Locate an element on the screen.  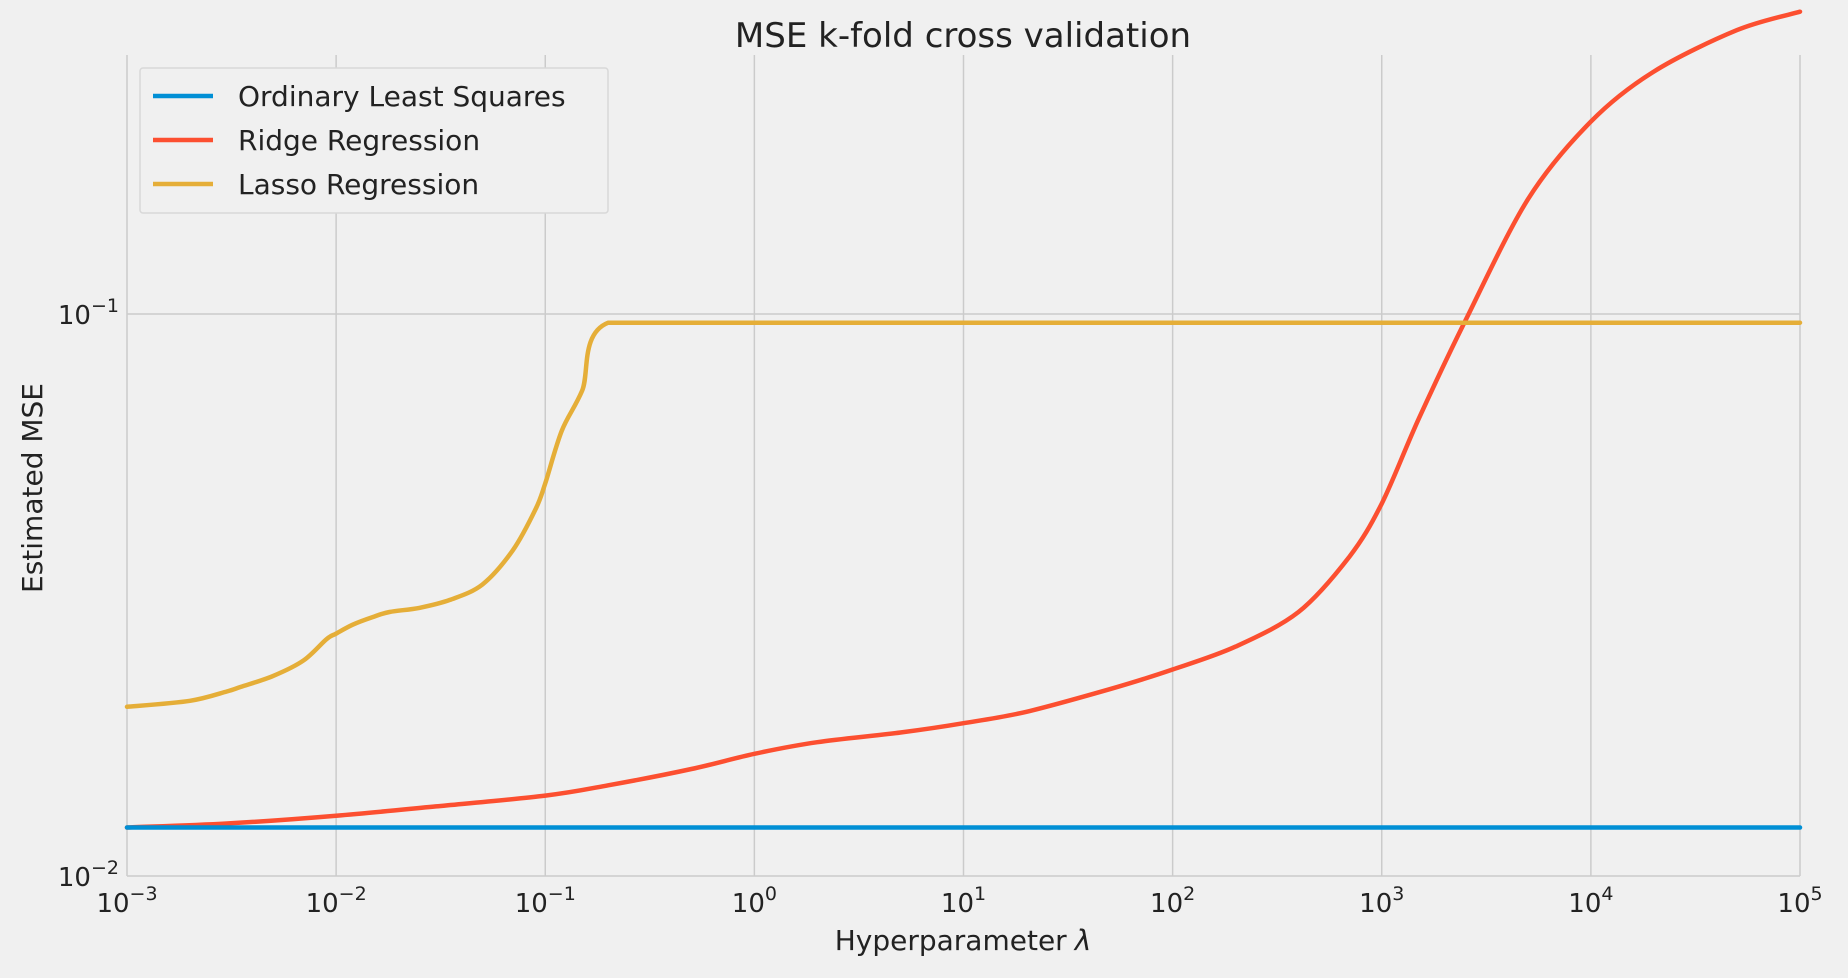
y-axis-label: Estimated MSE is located at coordinates (32, 488).